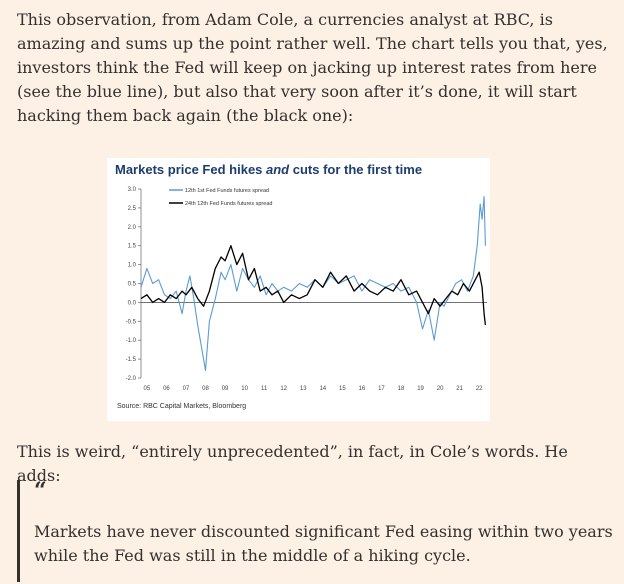 The width and height of the screenshot is (624, 584). I want to click on x-tick-label: 22, so click(479, 389).